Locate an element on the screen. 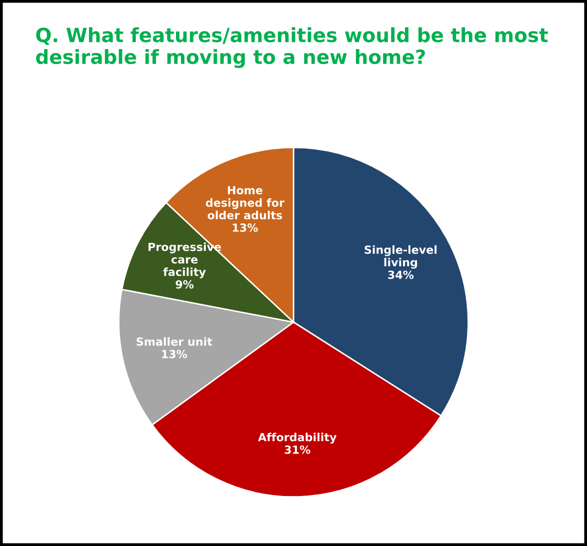  data-label: 9% is located at coordinates (185, 284).